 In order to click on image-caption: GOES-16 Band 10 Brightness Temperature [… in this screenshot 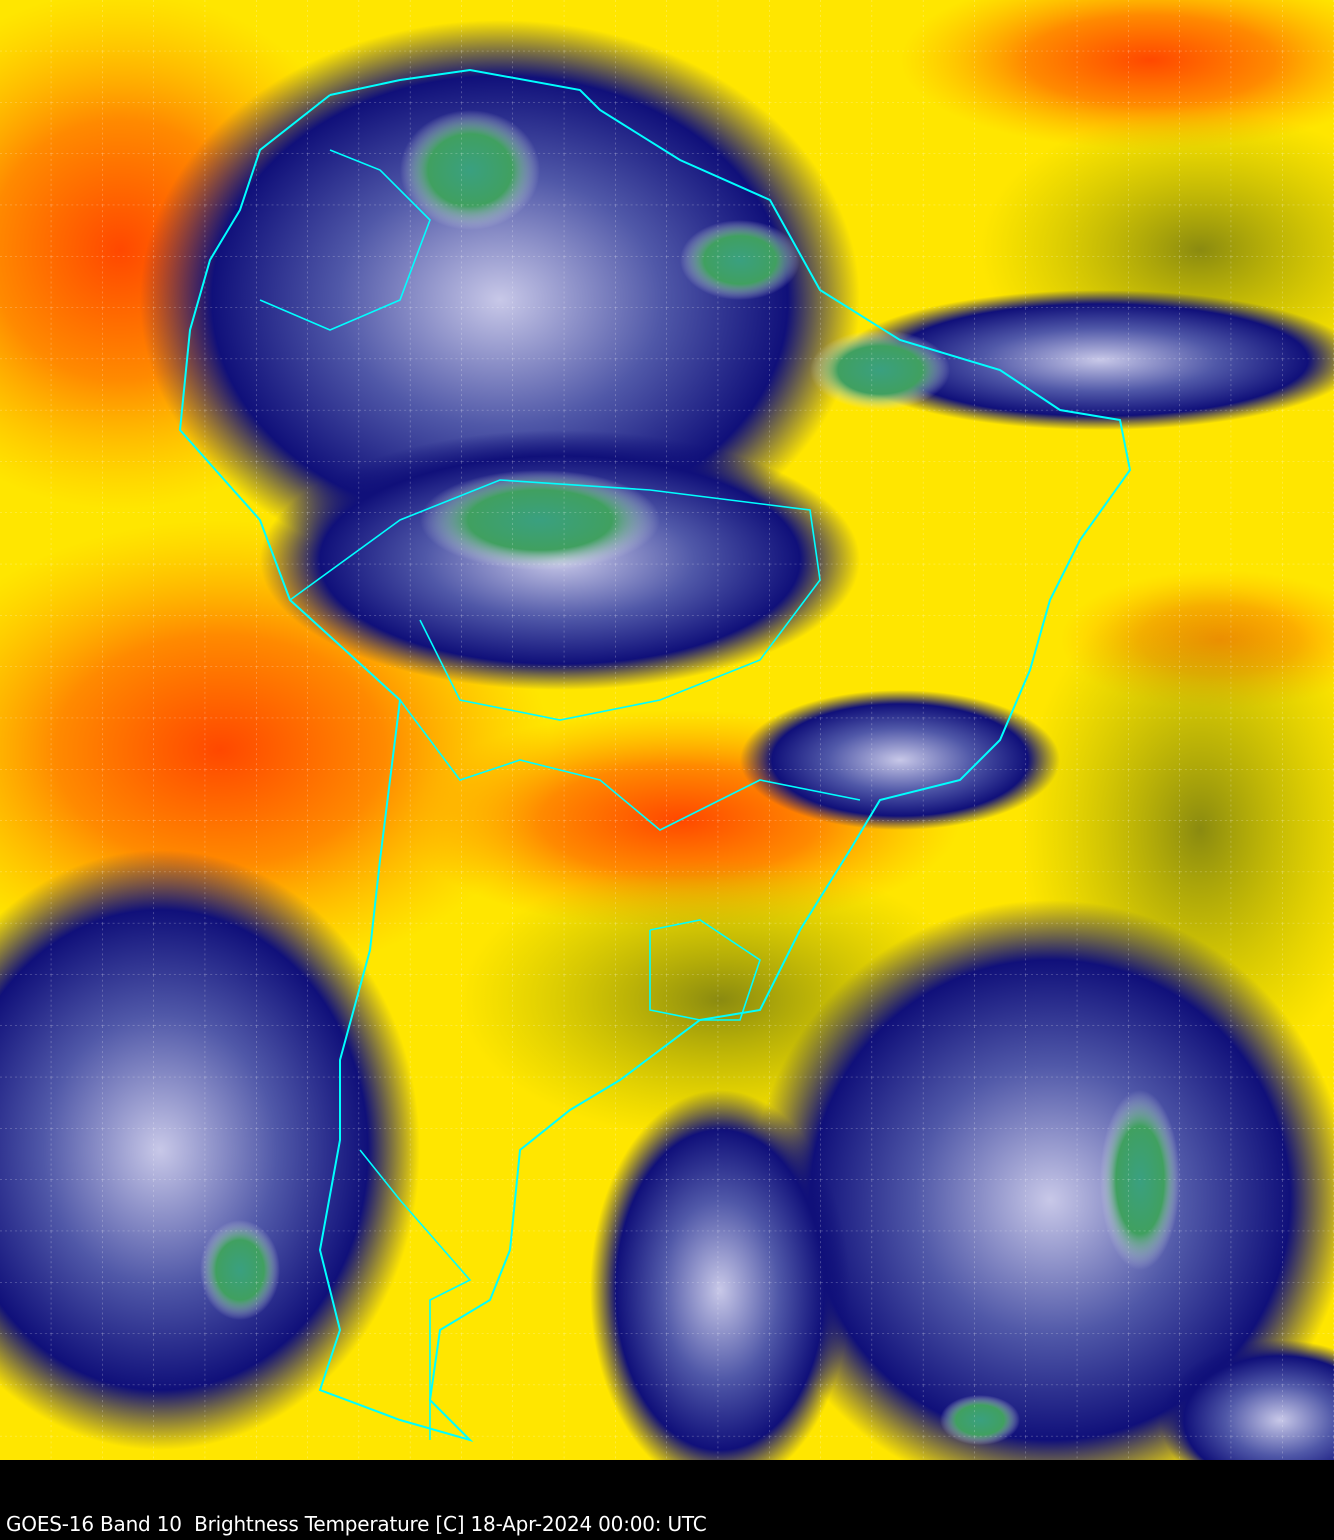, I will do `click(356, 1524)`.